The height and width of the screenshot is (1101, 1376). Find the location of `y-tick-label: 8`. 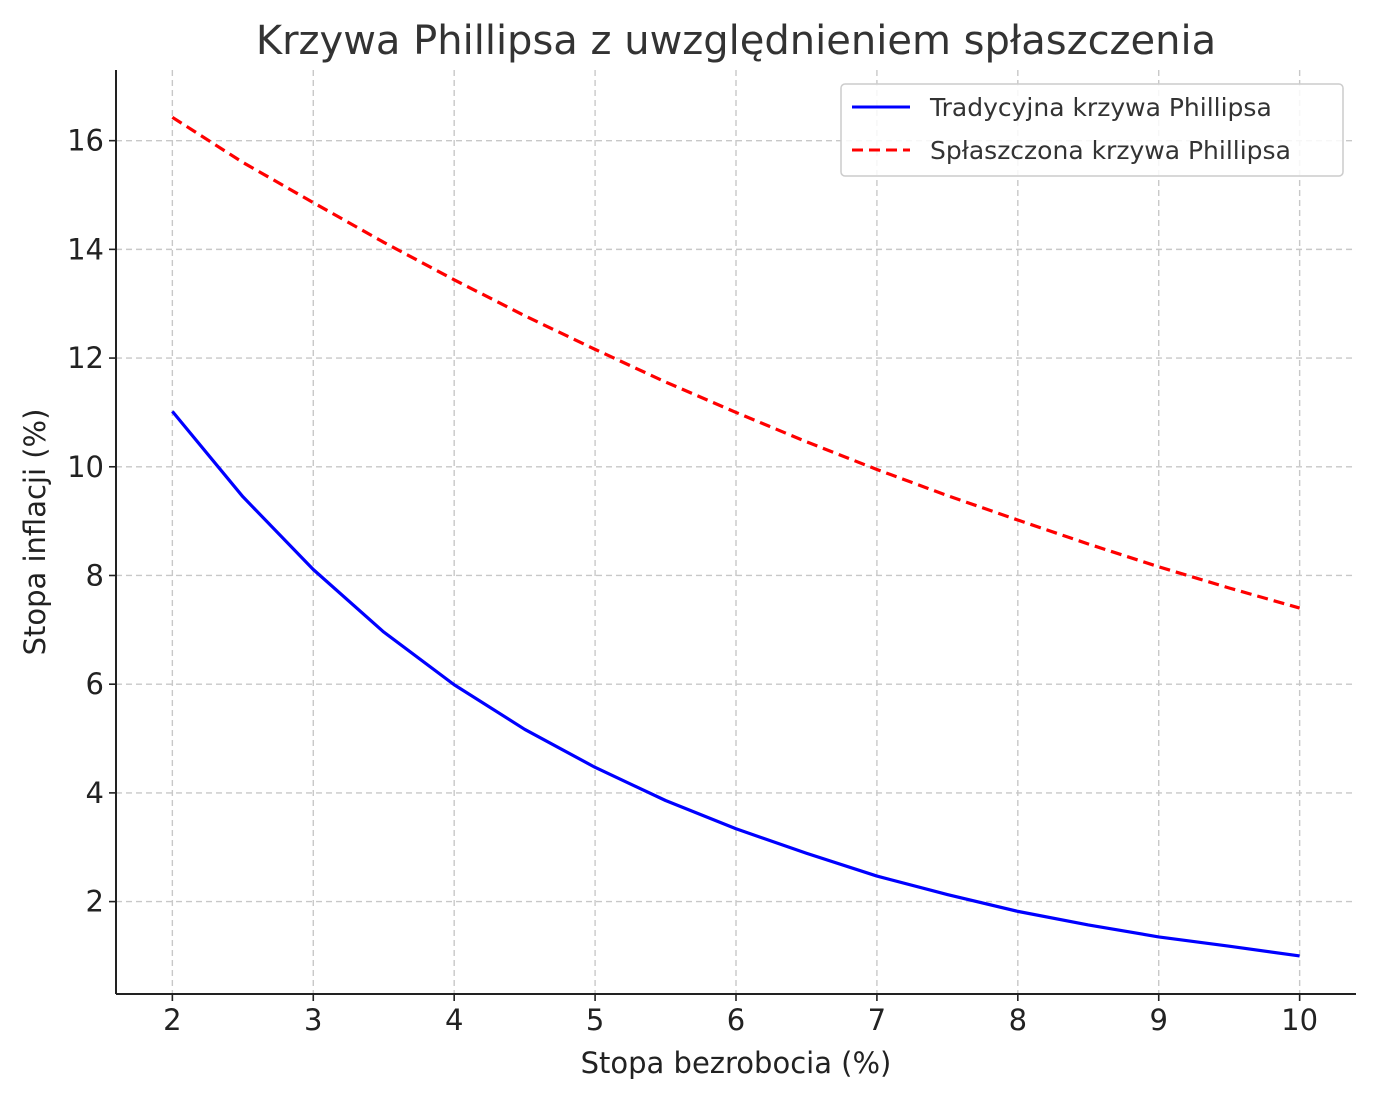

y-tick-label: 8 is located at coordinates (95, 575).